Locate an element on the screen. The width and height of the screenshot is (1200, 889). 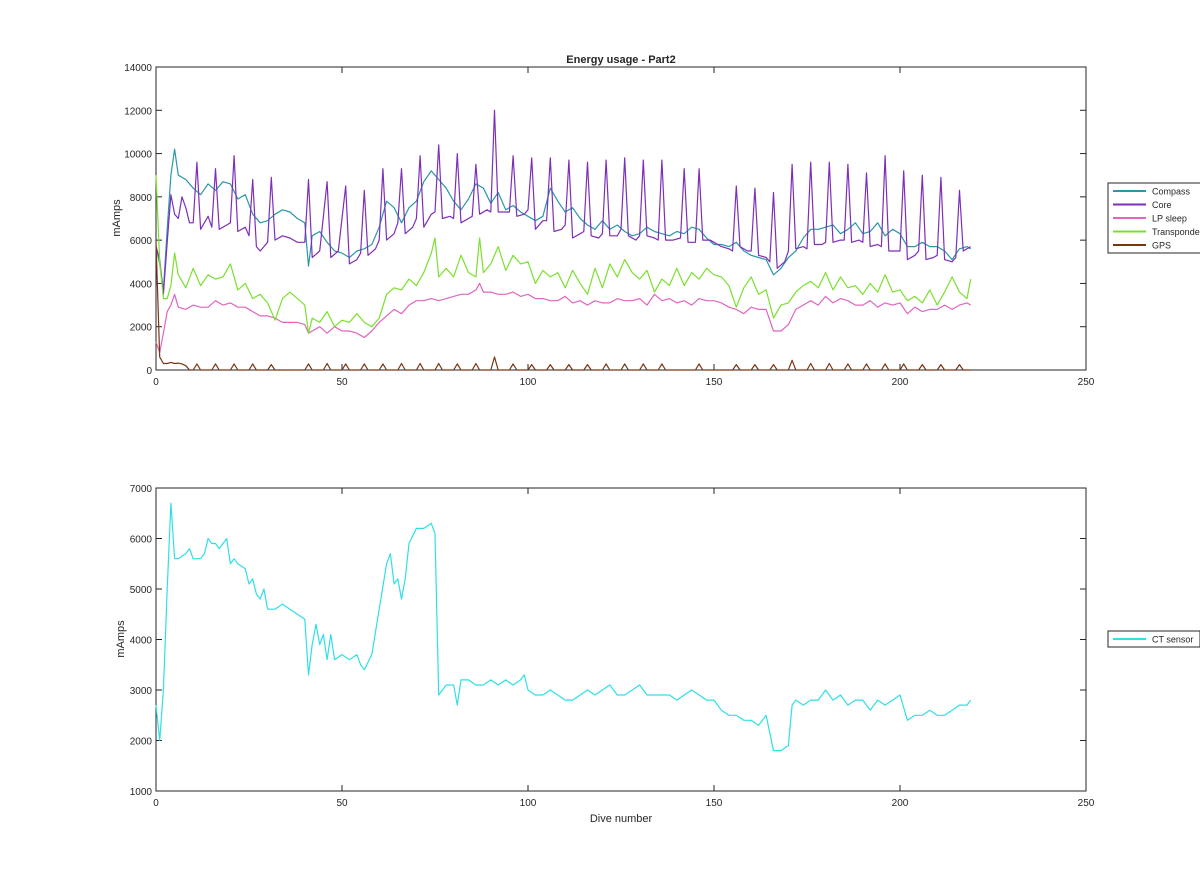
legend-label-compass: Compass is located at coordinates (1171, 192).